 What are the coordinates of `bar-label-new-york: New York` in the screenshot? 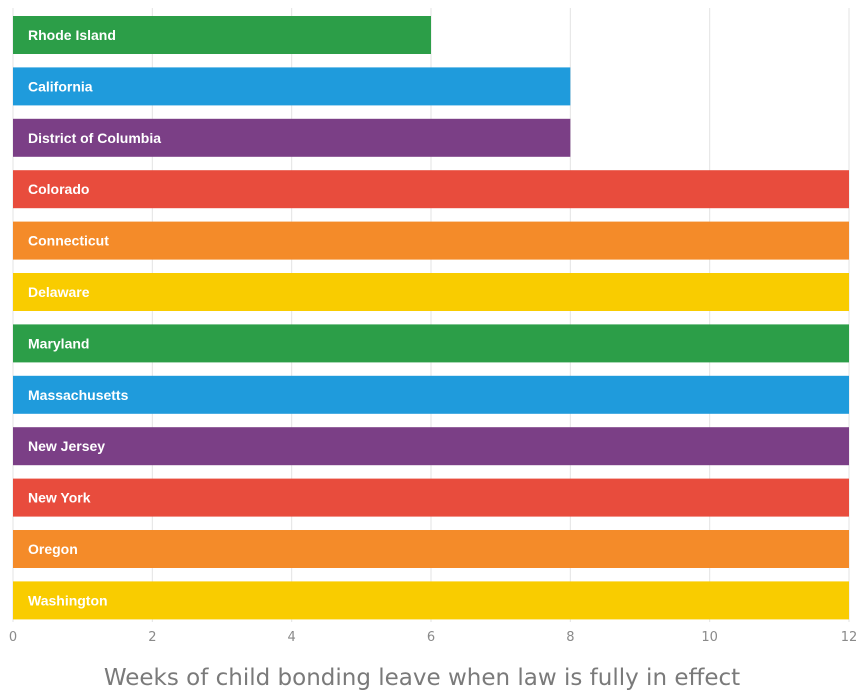 It's located at (59, 498).